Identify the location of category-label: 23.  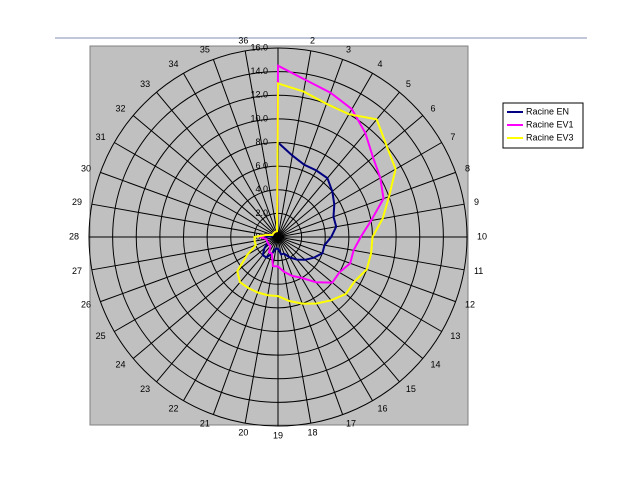
(145, 389).